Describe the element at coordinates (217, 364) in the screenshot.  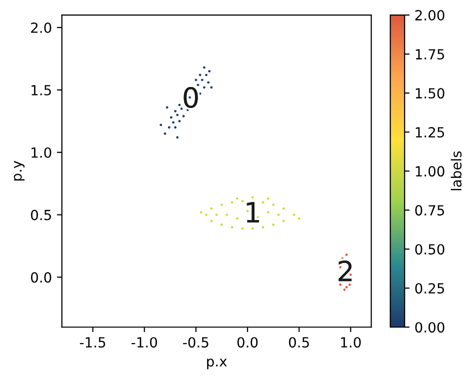
I see `x-axis-title: p.x` at that location.